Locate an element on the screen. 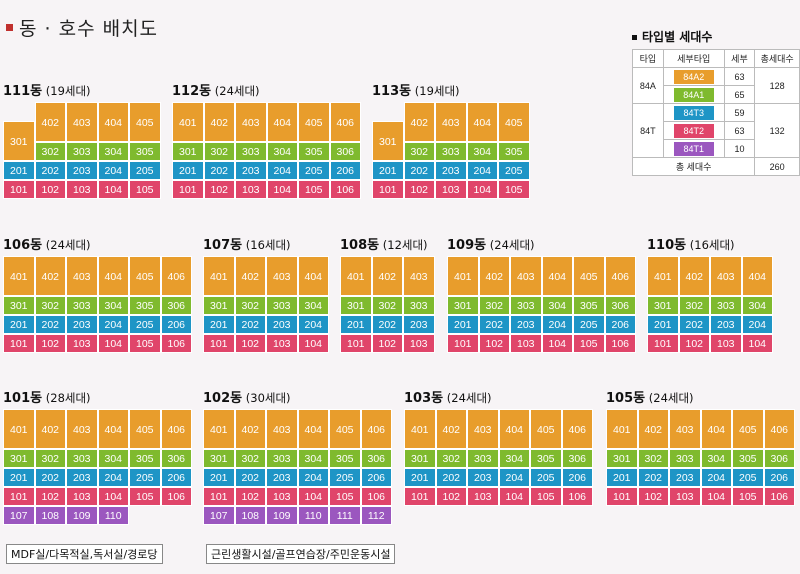 The width and height of the screenshot is (800, 574). building-label: 101동 (28세대) is located at coordinates (47, 396).